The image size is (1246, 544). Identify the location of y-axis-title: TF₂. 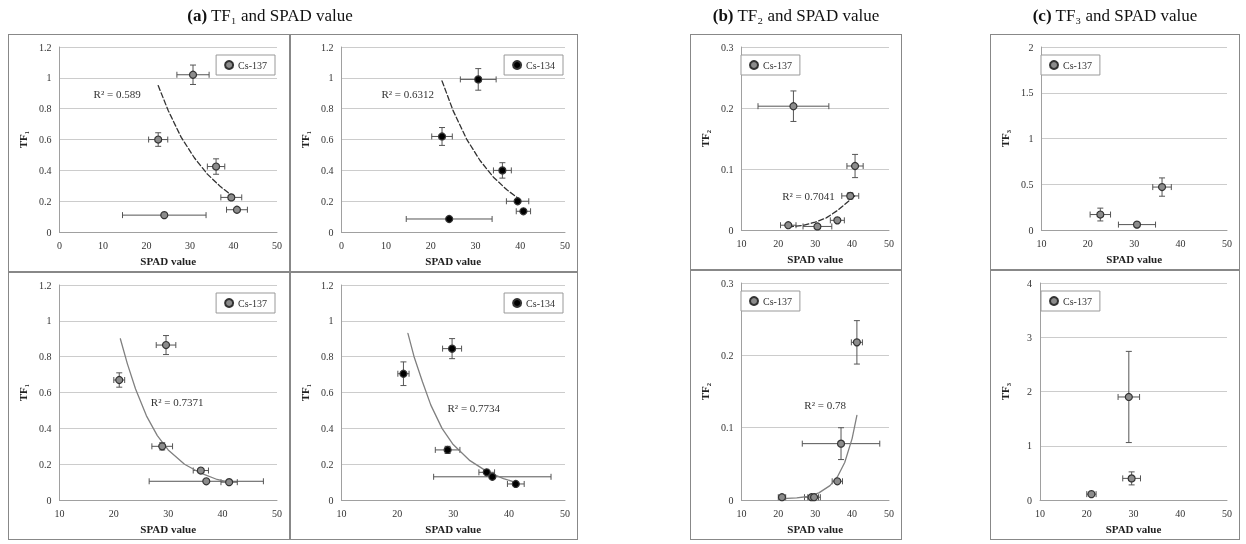
(704, 138).